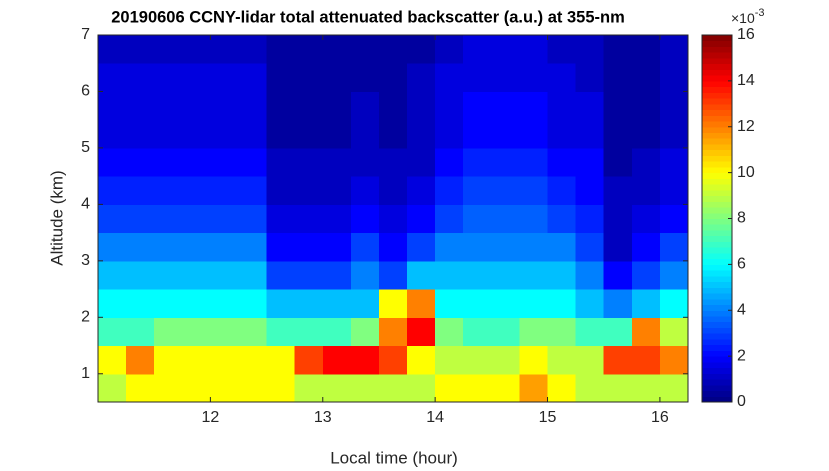 Image resolution: width=829 pixels, height=471 pixels. What do you see at coordinates (741, 218) in the screenshot?
I see `colorbar-tick-label: 8` at bounding box center [741, 218].